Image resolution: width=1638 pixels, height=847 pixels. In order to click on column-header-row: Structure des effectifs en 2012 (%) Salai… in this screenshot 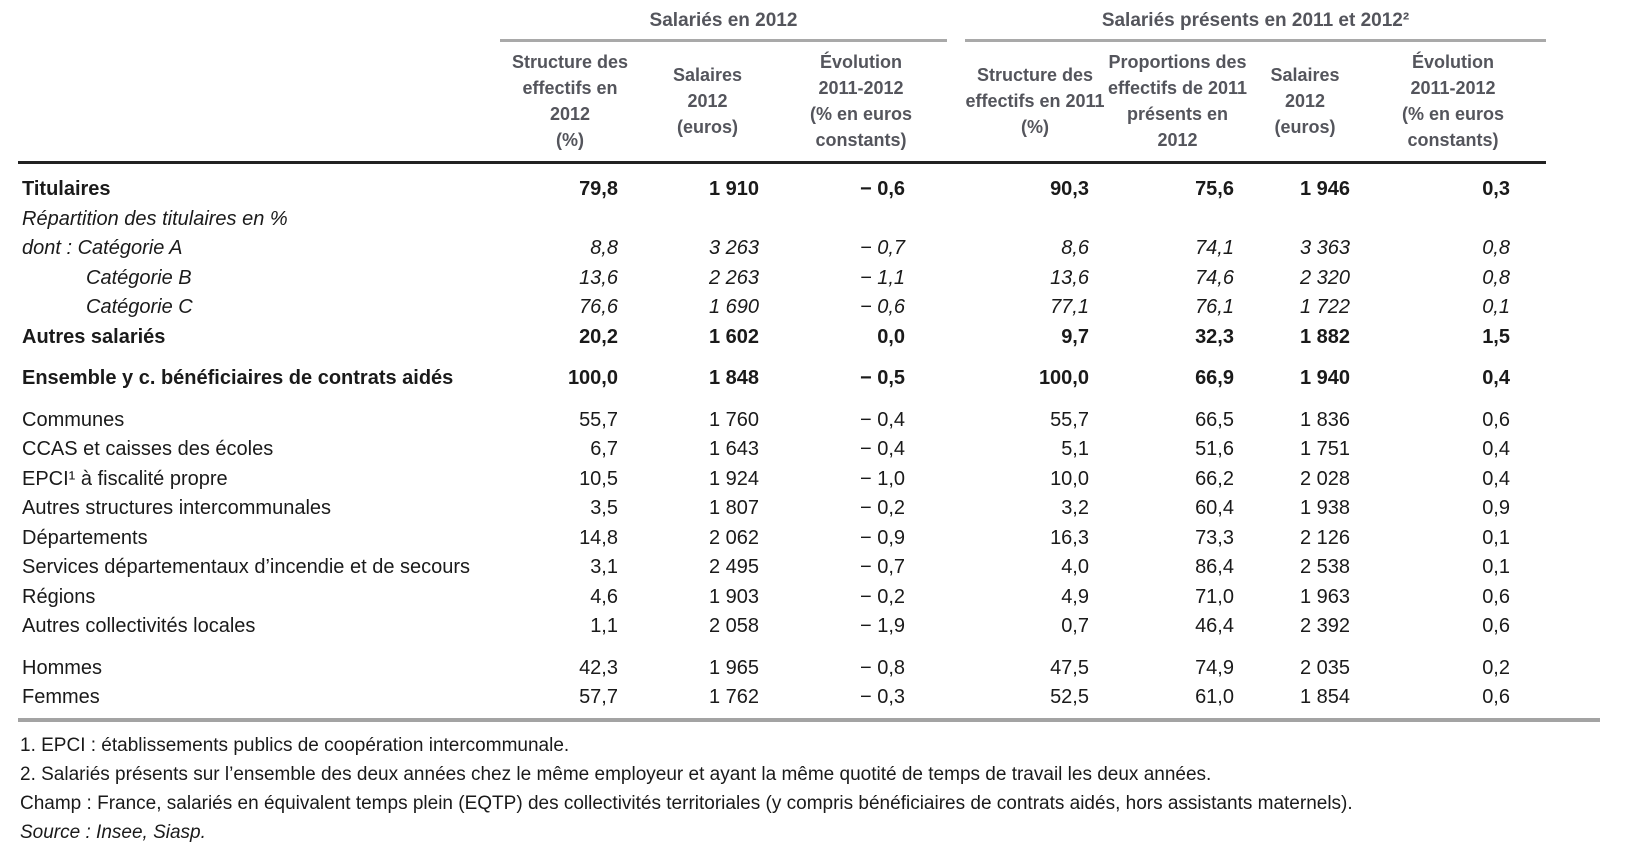, I will do `click(782, 102)`.